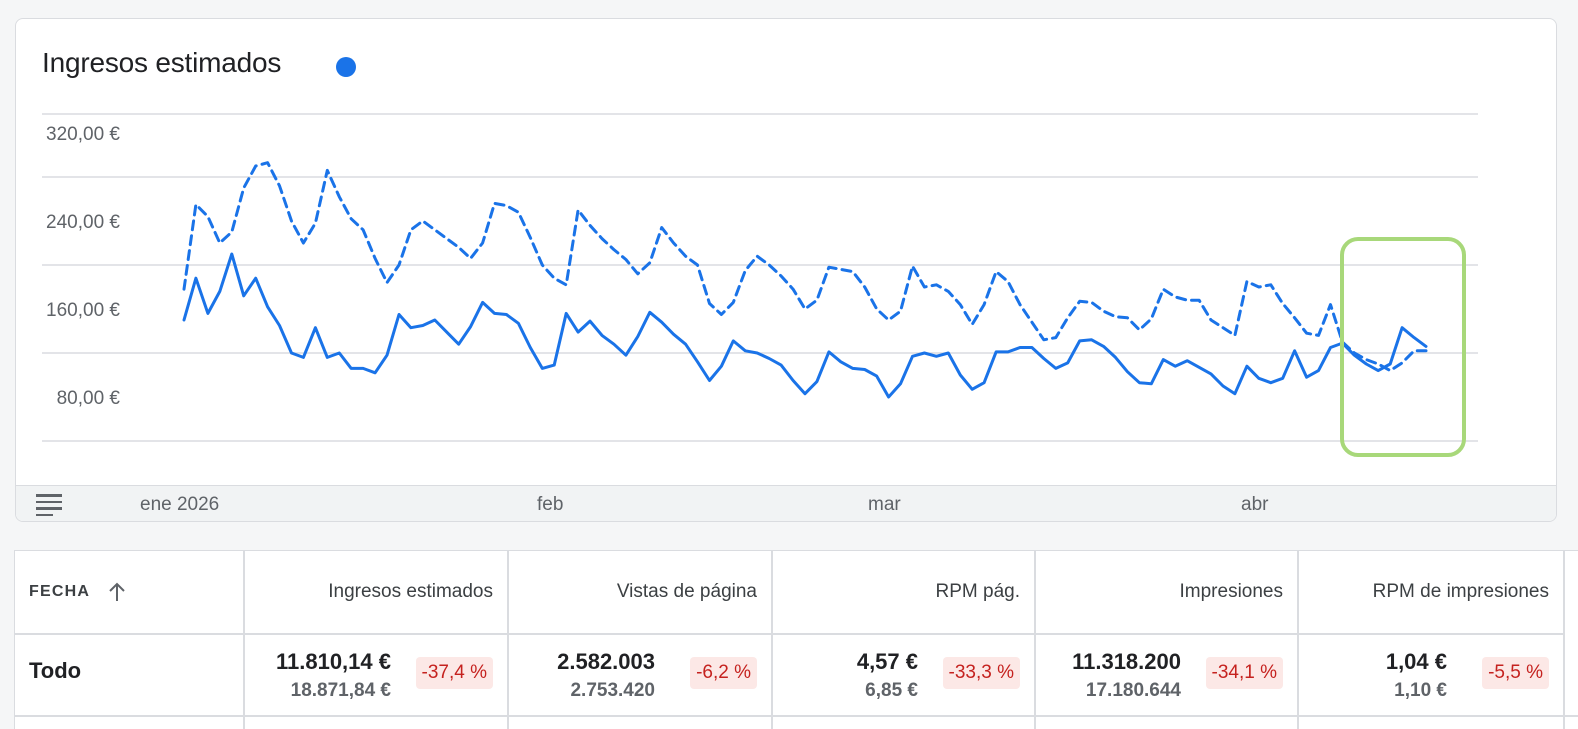 The image size is (1578, 729). Describe the element at coordinates (1255, 504) in the screenshot. I see `x-tick-label: abr` at that location.